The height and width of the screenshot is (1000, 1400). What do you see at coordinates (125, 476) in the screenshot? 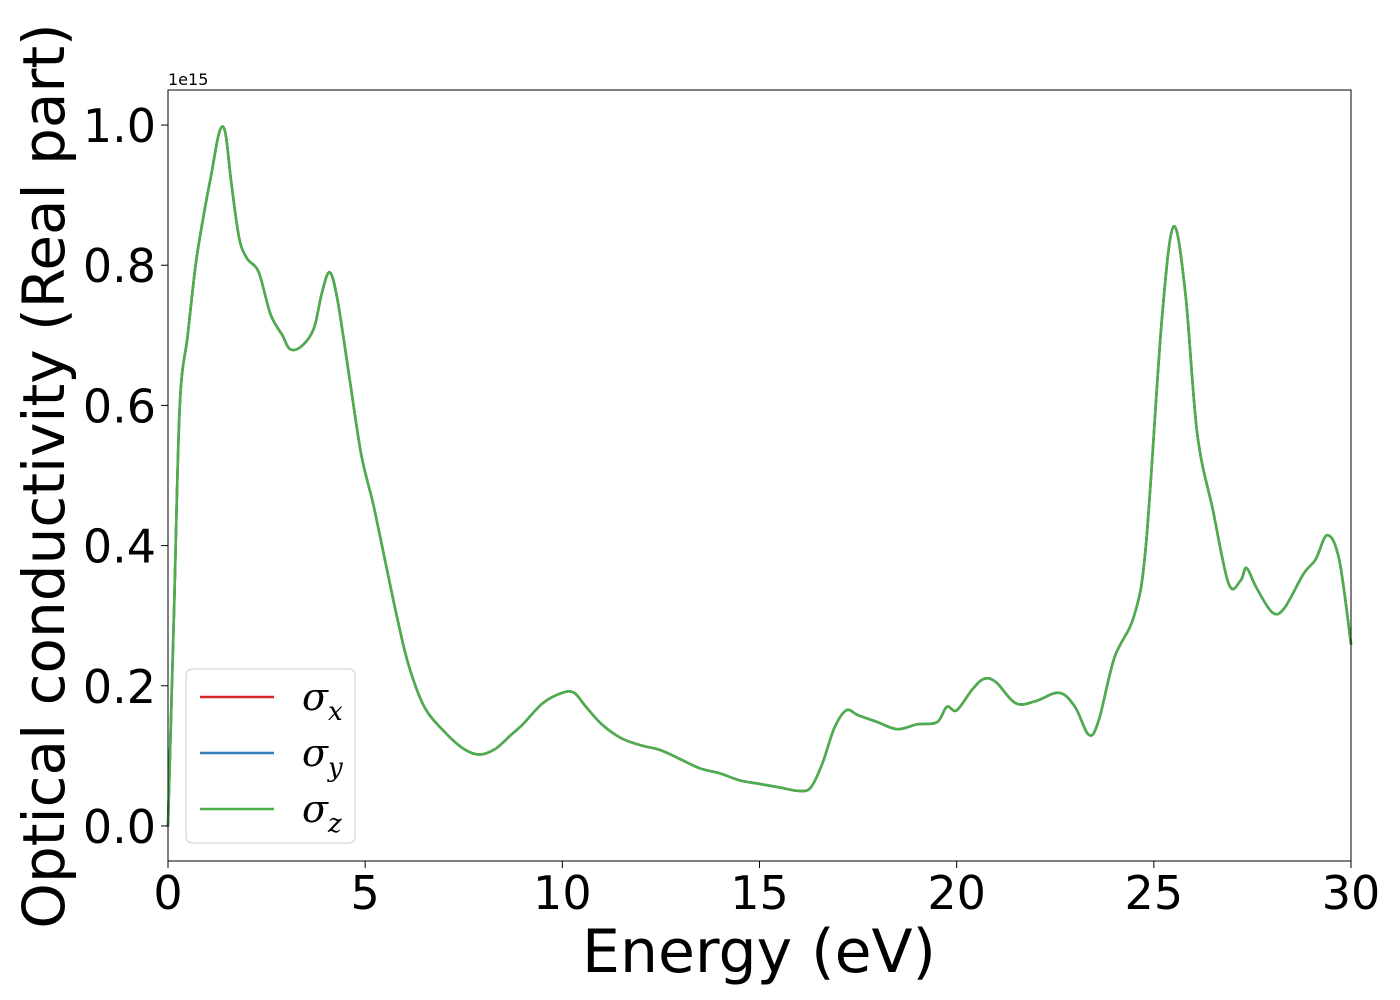
I see `y-axis-ticks: 0.0 0.2 0.4 0.6 0.8 1.0` at bounding box center [125, 476].